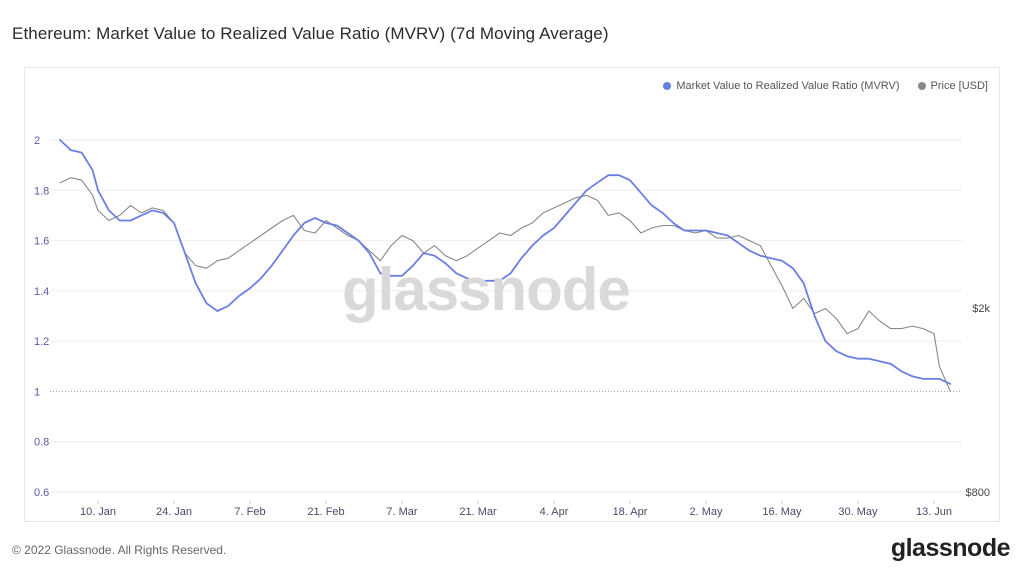  I want to click on y-tick-label: 0.8, so click(41, 443).